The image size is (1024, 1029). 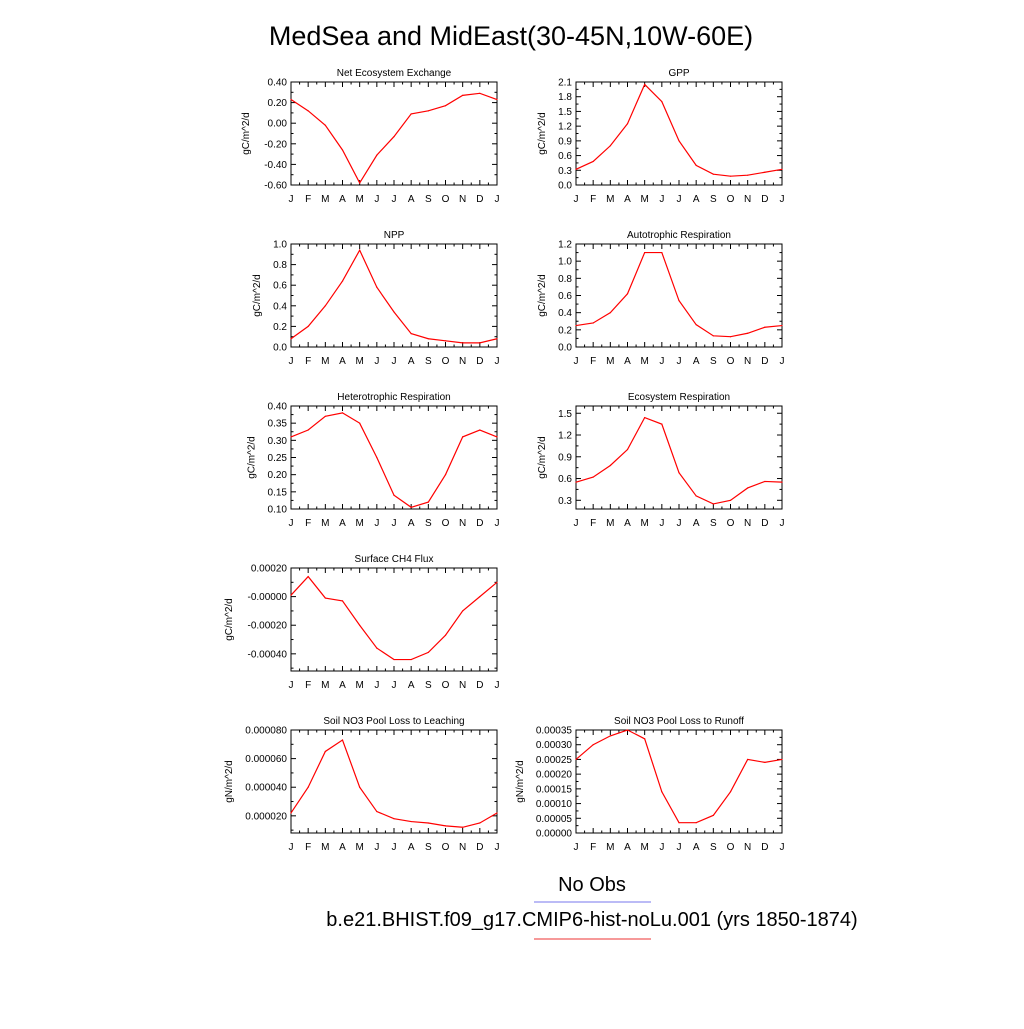 I want to click on y-tick-label: 0.00, so click(x=278, y=124).